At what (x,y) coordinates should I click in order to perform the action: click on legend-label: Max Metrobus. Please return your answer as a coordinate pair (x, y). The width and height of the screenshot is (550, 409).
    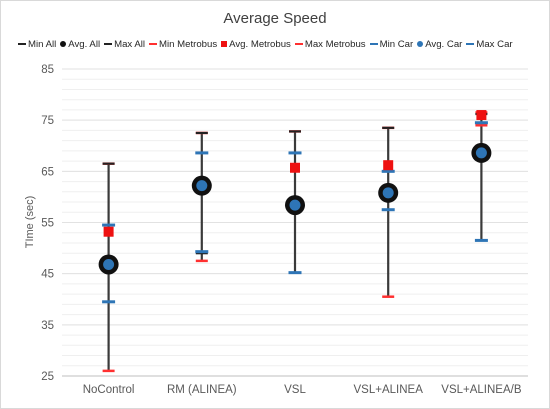
    Looking at the image, I should click on (335, 44).